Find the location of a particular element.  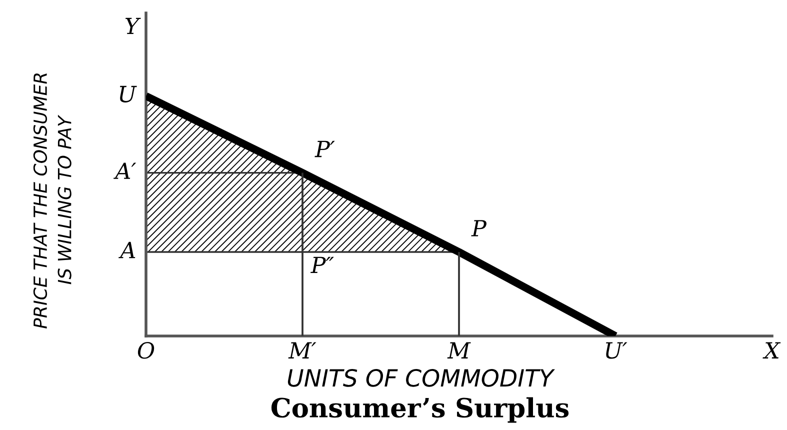

x-tick-label: X is located at coordinates (771, 350).